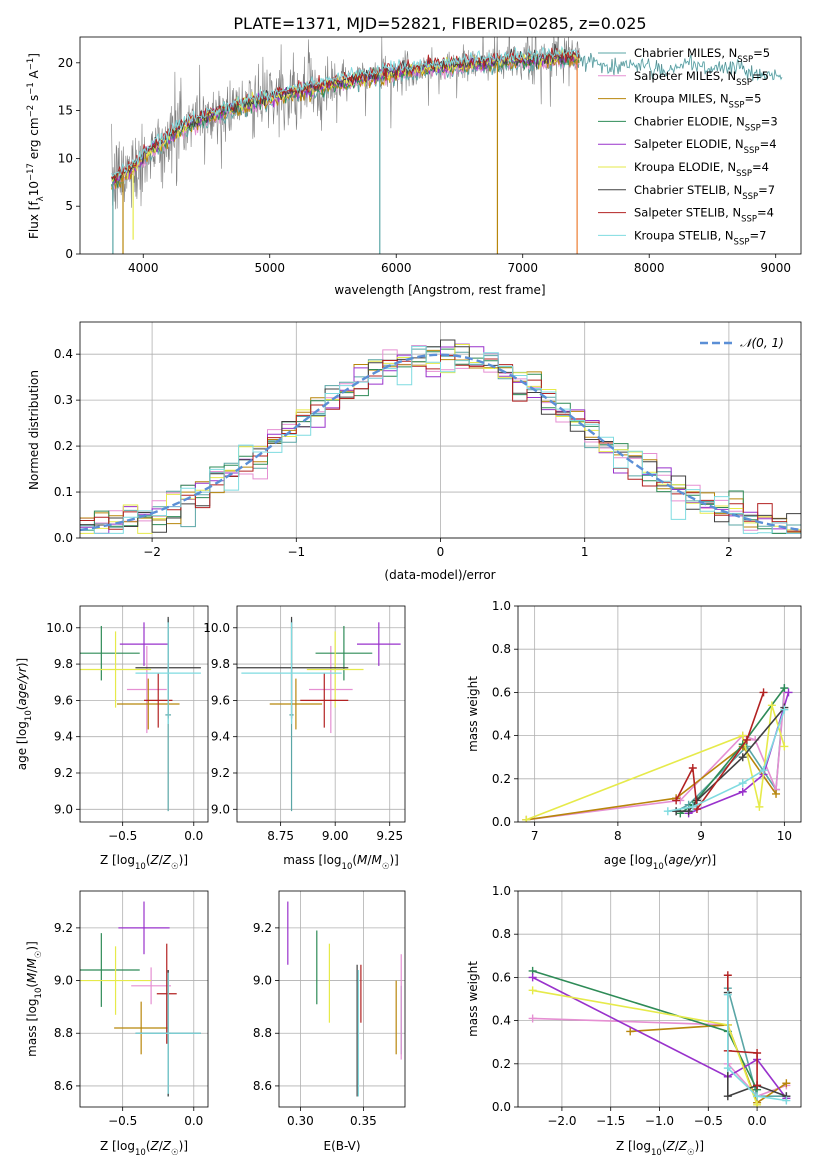  What do you see at coordinates (501, 977) in the screenshot?
I see `y-tick-label: 0.6` at bounding box center [501, 977].